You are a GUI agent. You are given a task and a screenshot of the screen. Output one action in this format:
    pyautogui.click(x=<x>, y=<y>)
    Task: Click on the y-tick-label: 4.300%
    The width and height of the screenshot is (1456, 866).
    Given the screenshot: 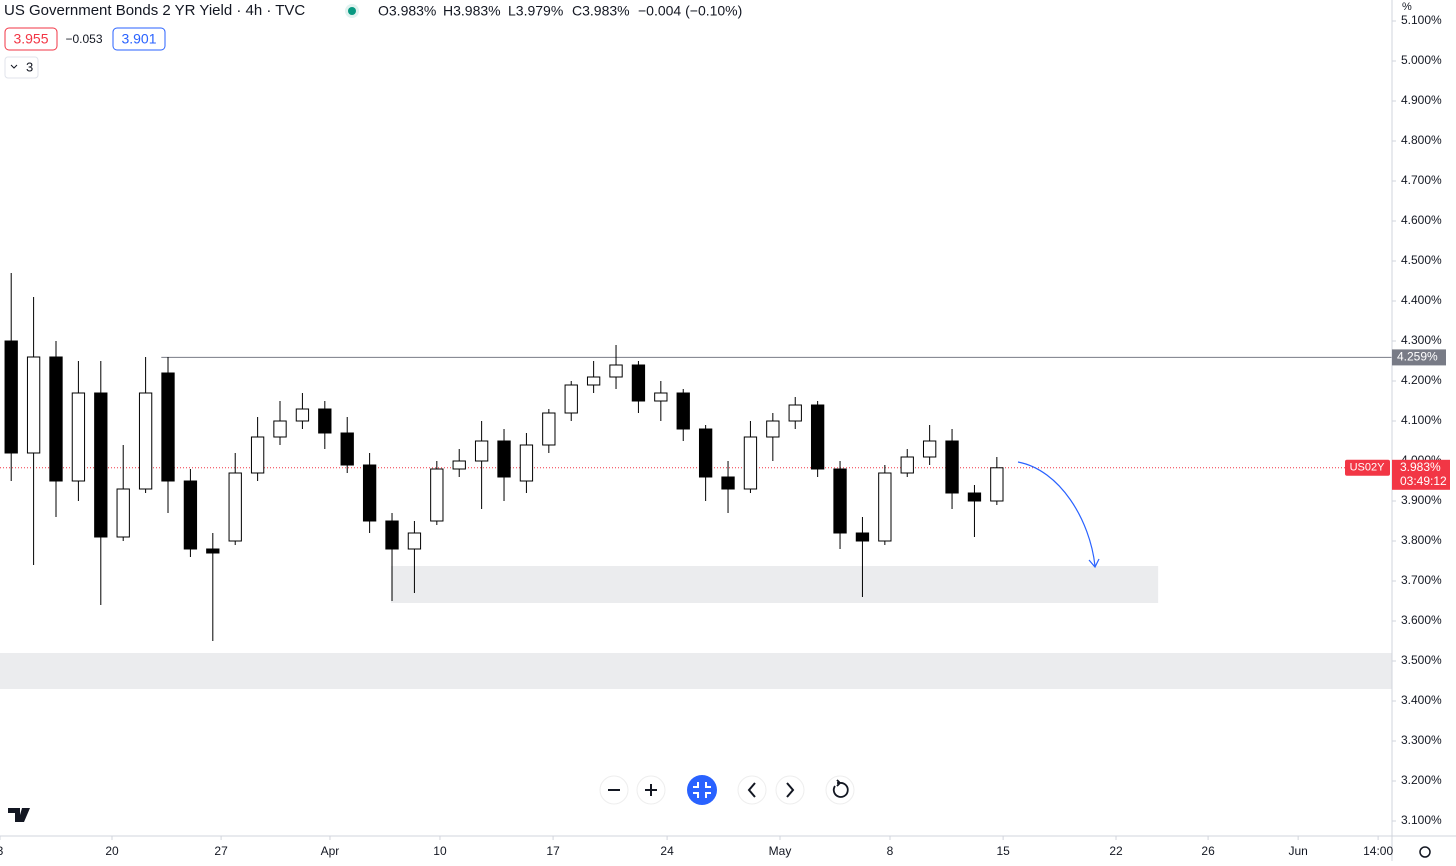 What is the action you would take?
    pyautogui.click(x=1421, y=340)
    